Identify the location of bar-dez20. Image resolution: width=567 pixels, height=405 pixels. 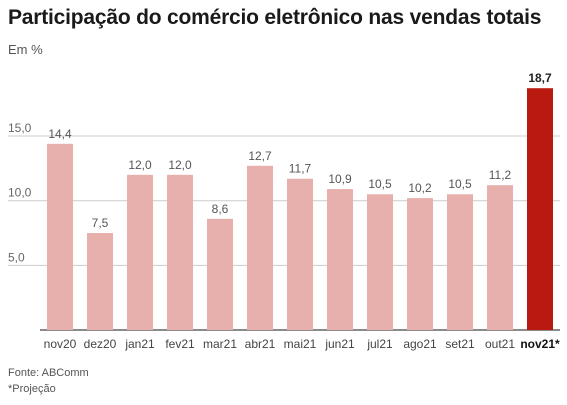
(100, 281).